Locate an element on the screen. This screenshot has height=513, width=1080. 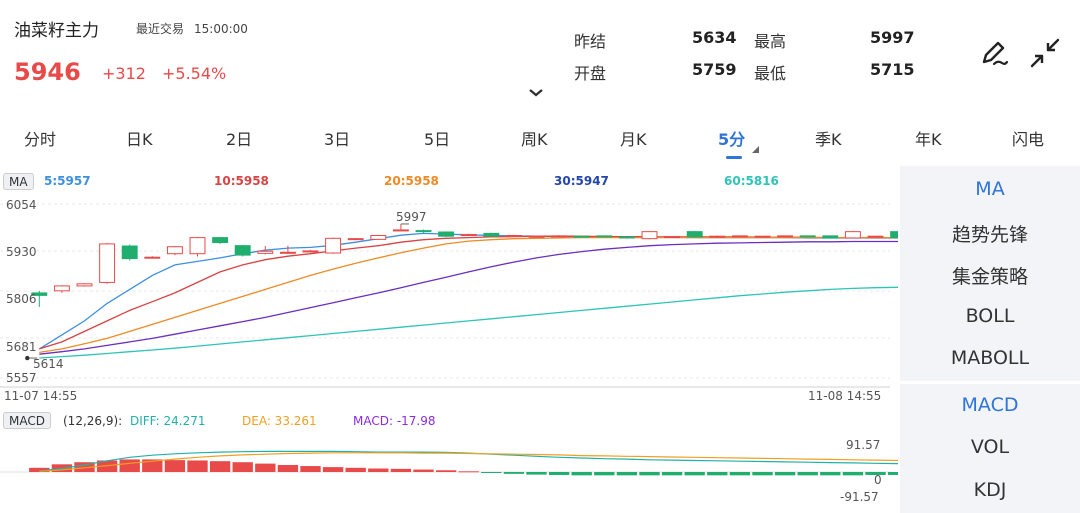
ma60-value: 60:5816 is located at coordinates (751, 181).